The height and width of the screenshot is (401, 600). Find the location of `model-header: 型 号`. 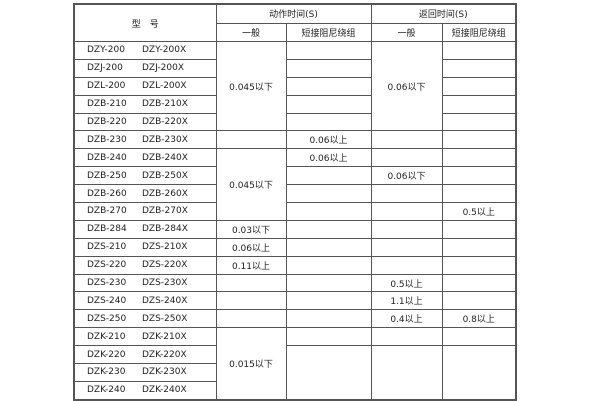

model-header: 型 号 is located at coordinates (145, 22).